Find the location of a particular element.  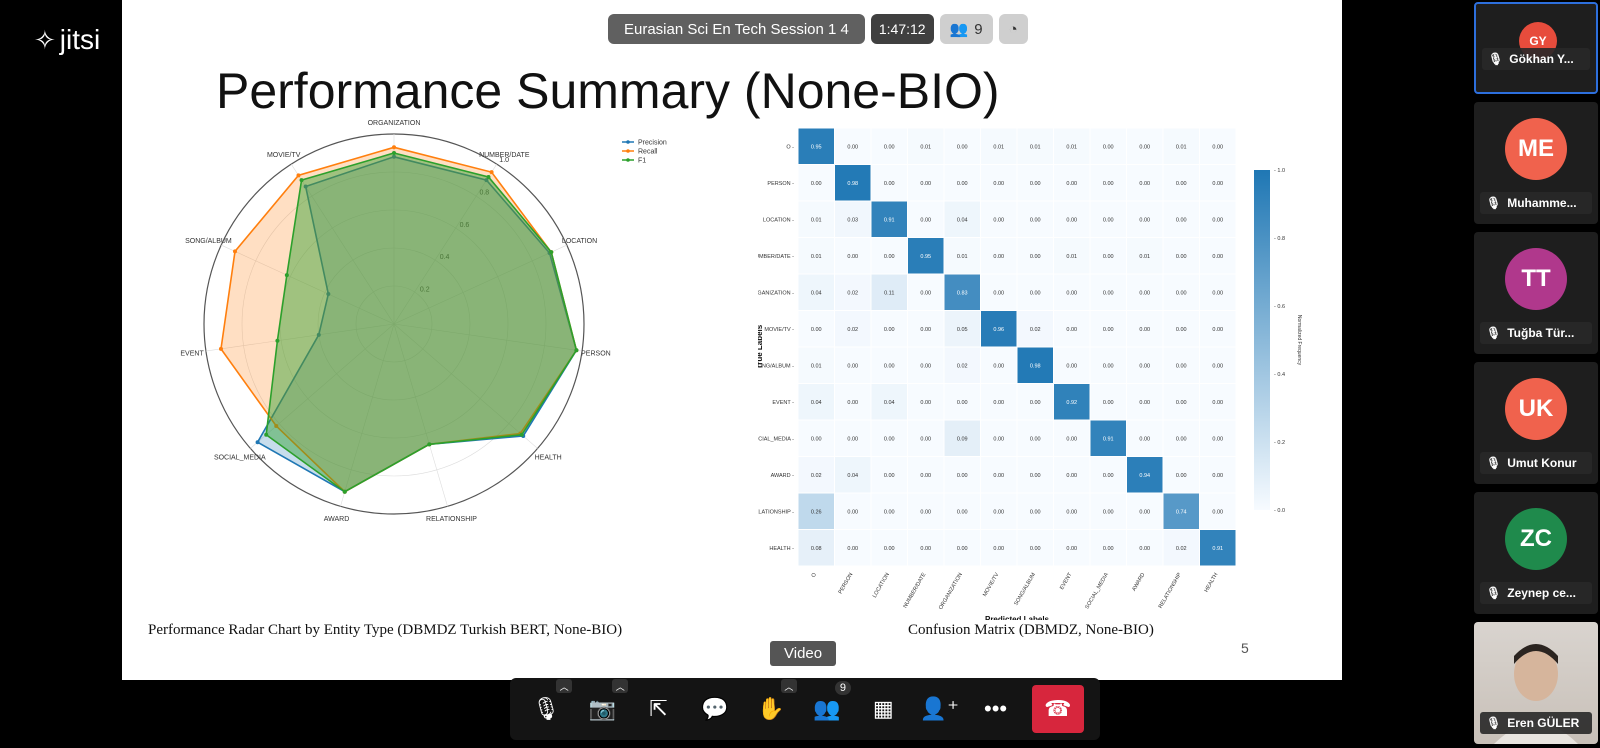

cm-row-label: HEALTH - is located at coordinates (781, 549).